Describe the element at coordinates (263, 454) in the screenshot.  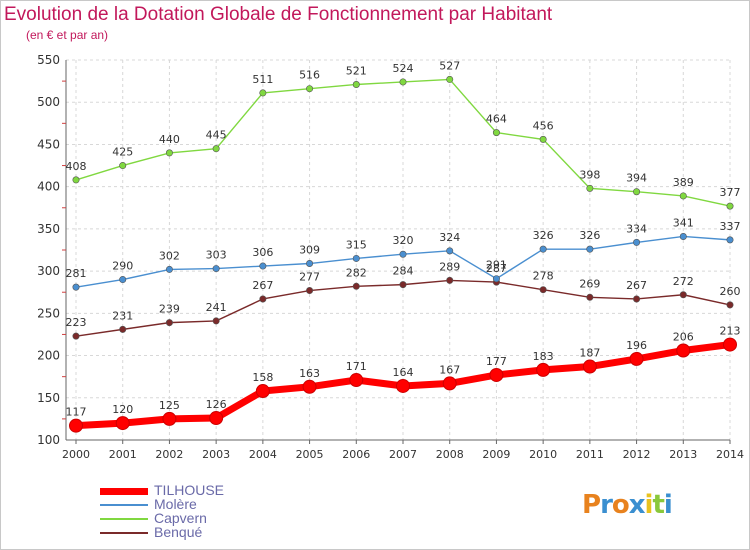
I see `x-tick-label: 2004` at that location.